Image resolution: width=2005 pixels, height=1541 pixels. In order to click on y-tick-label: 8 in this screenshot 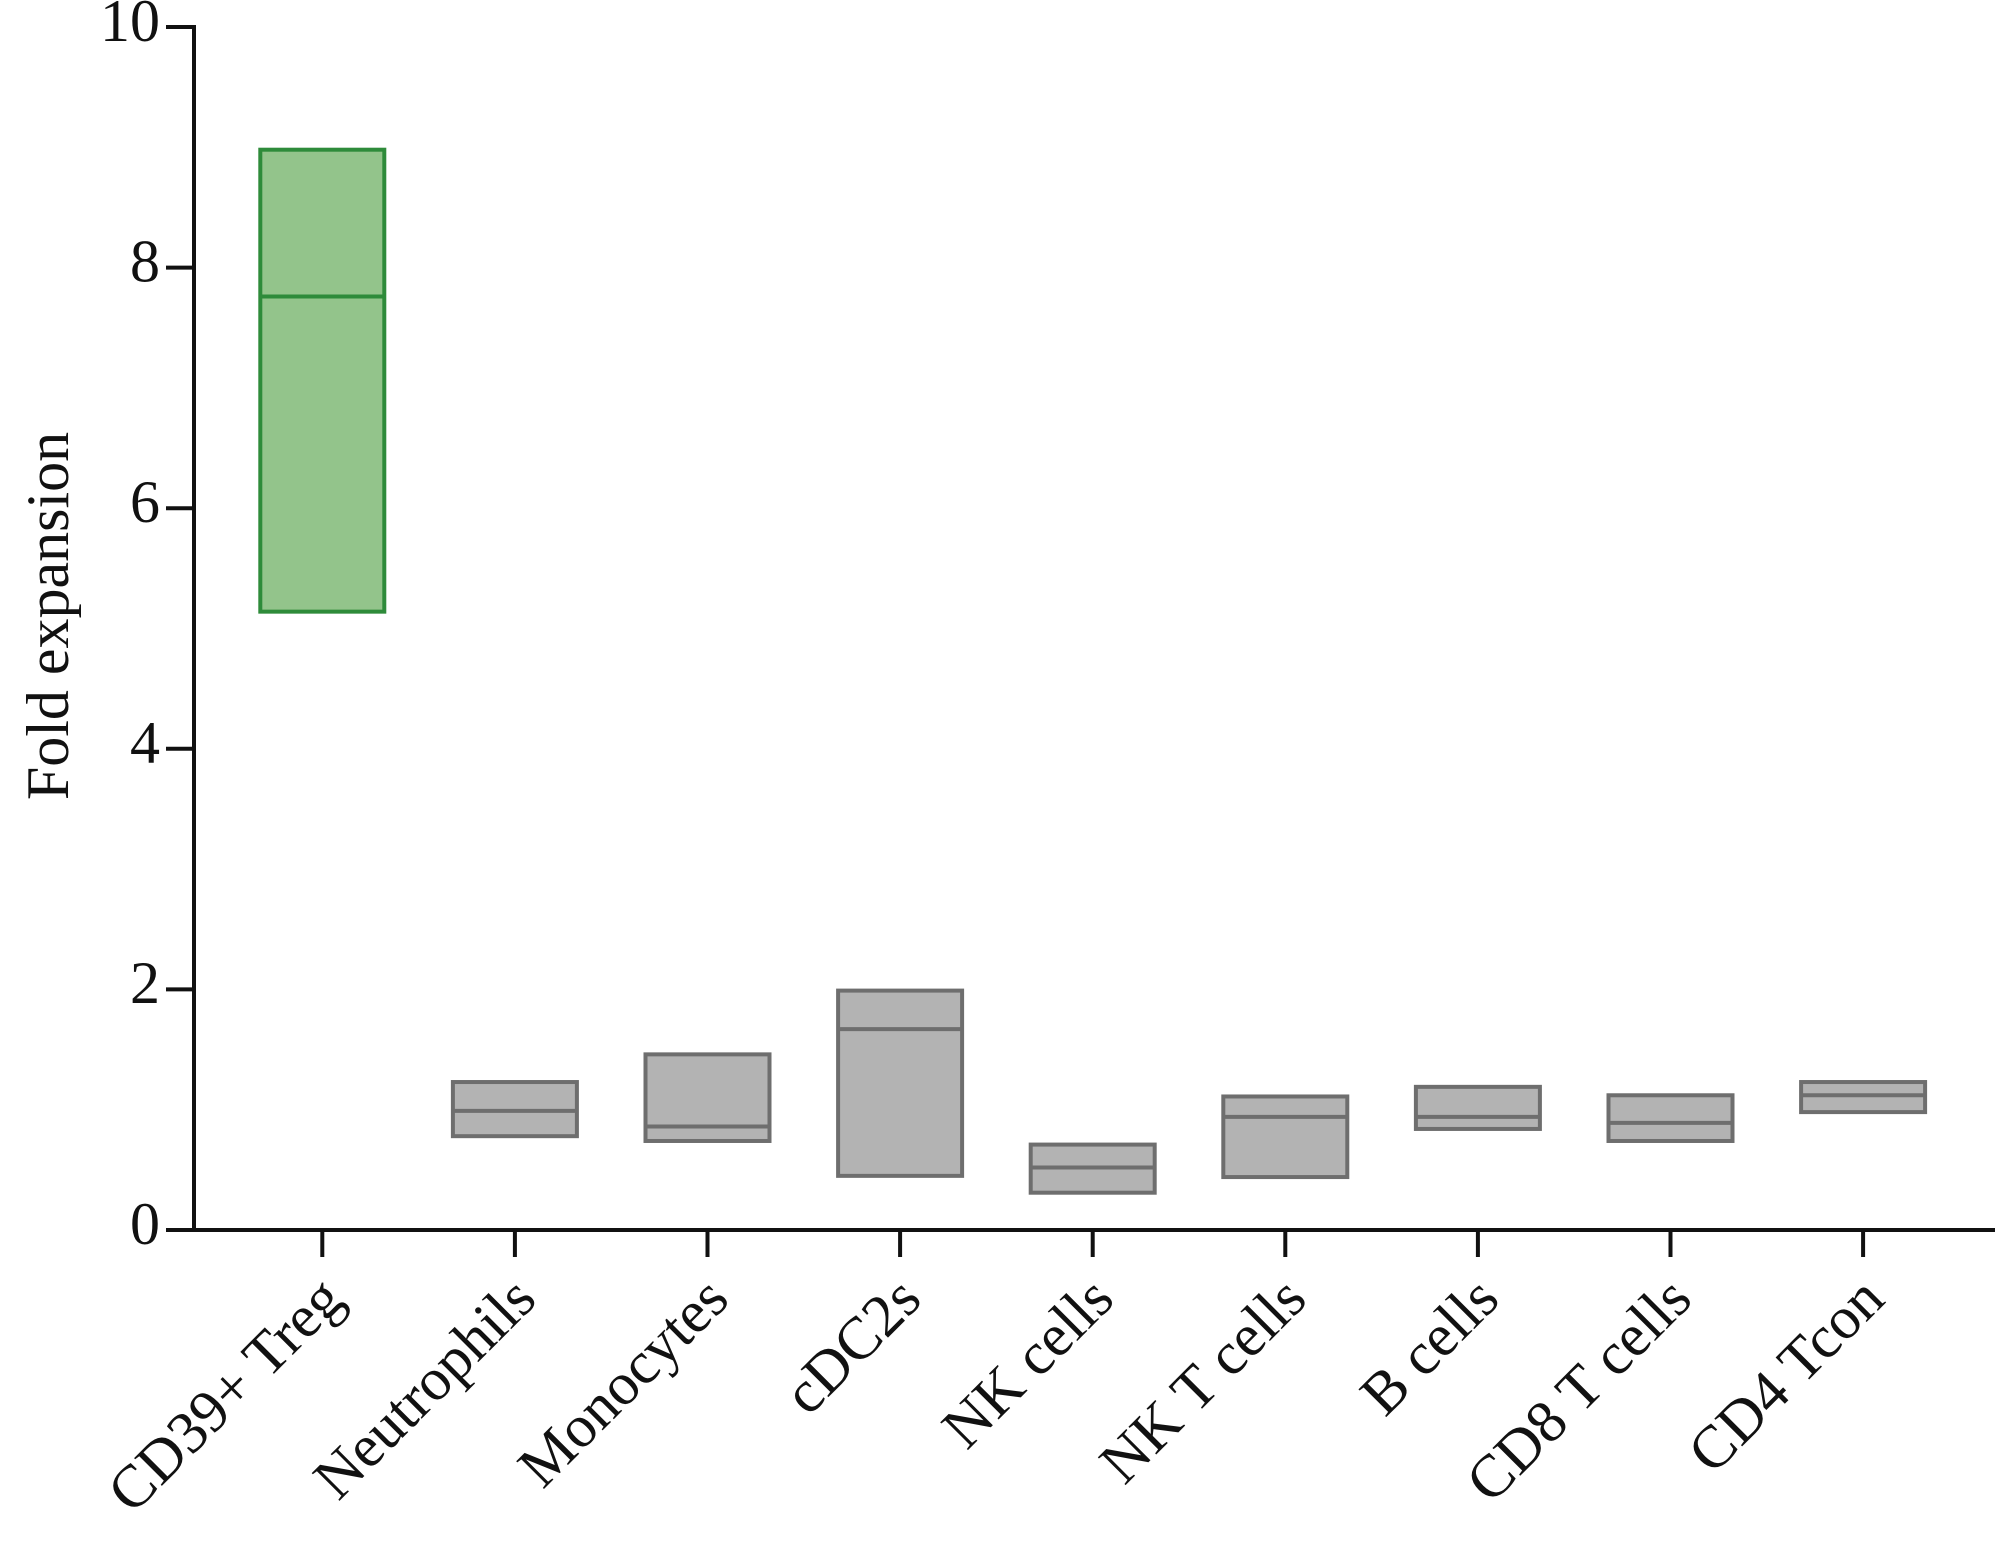, I will do `click(145, 261)`.